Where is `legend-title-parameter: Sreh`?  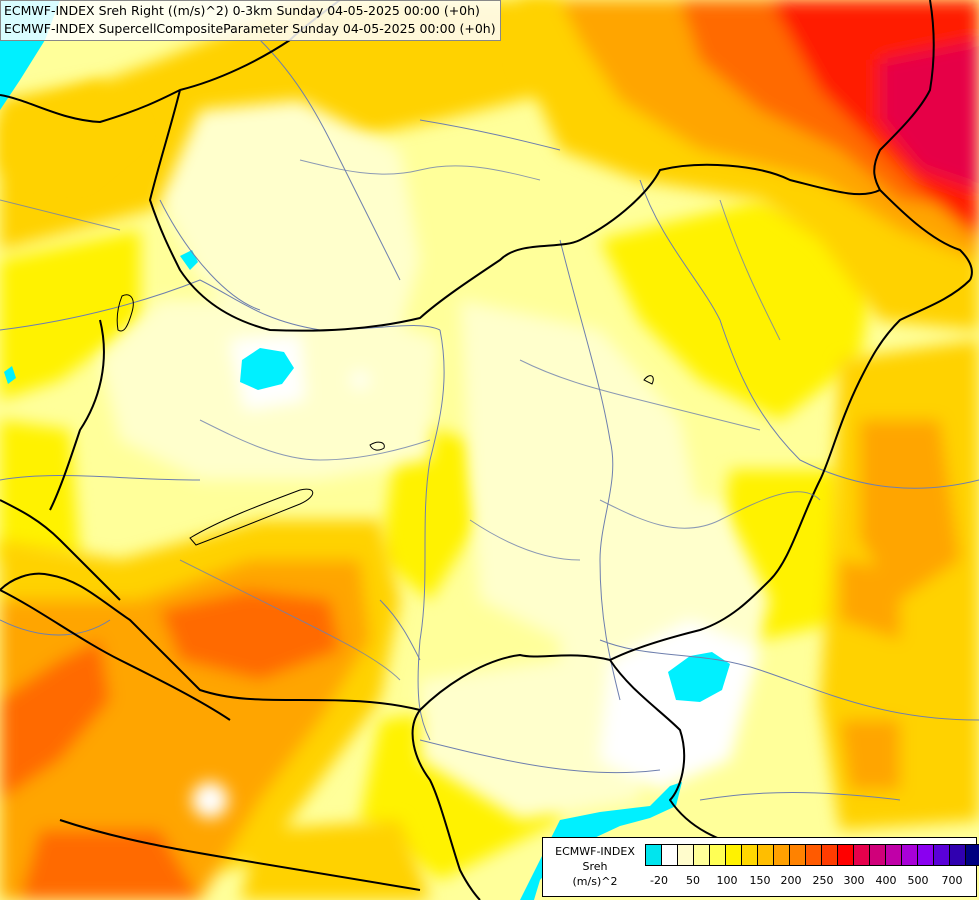
legend-title-parameter: Sreh is located at coordinates (595, 866).